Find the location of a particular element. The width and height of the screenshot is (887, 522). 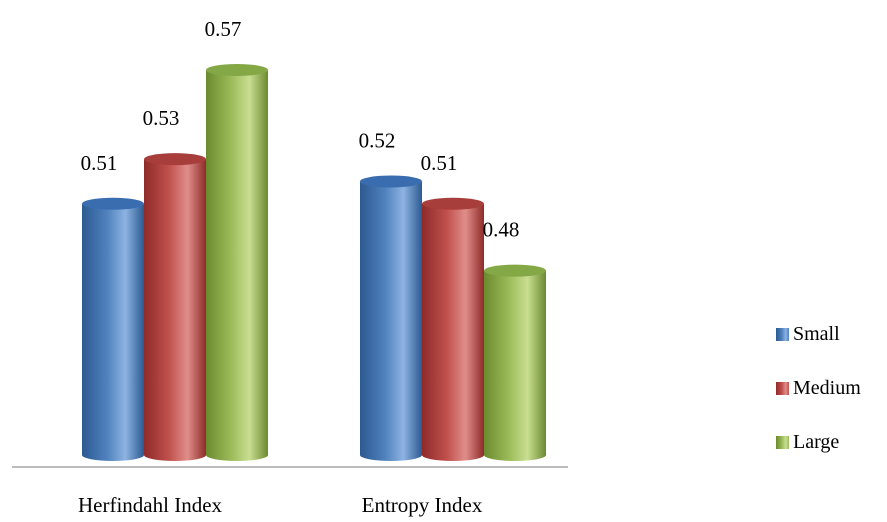

legend-label-large: Large is located at coordinates (816, 441).